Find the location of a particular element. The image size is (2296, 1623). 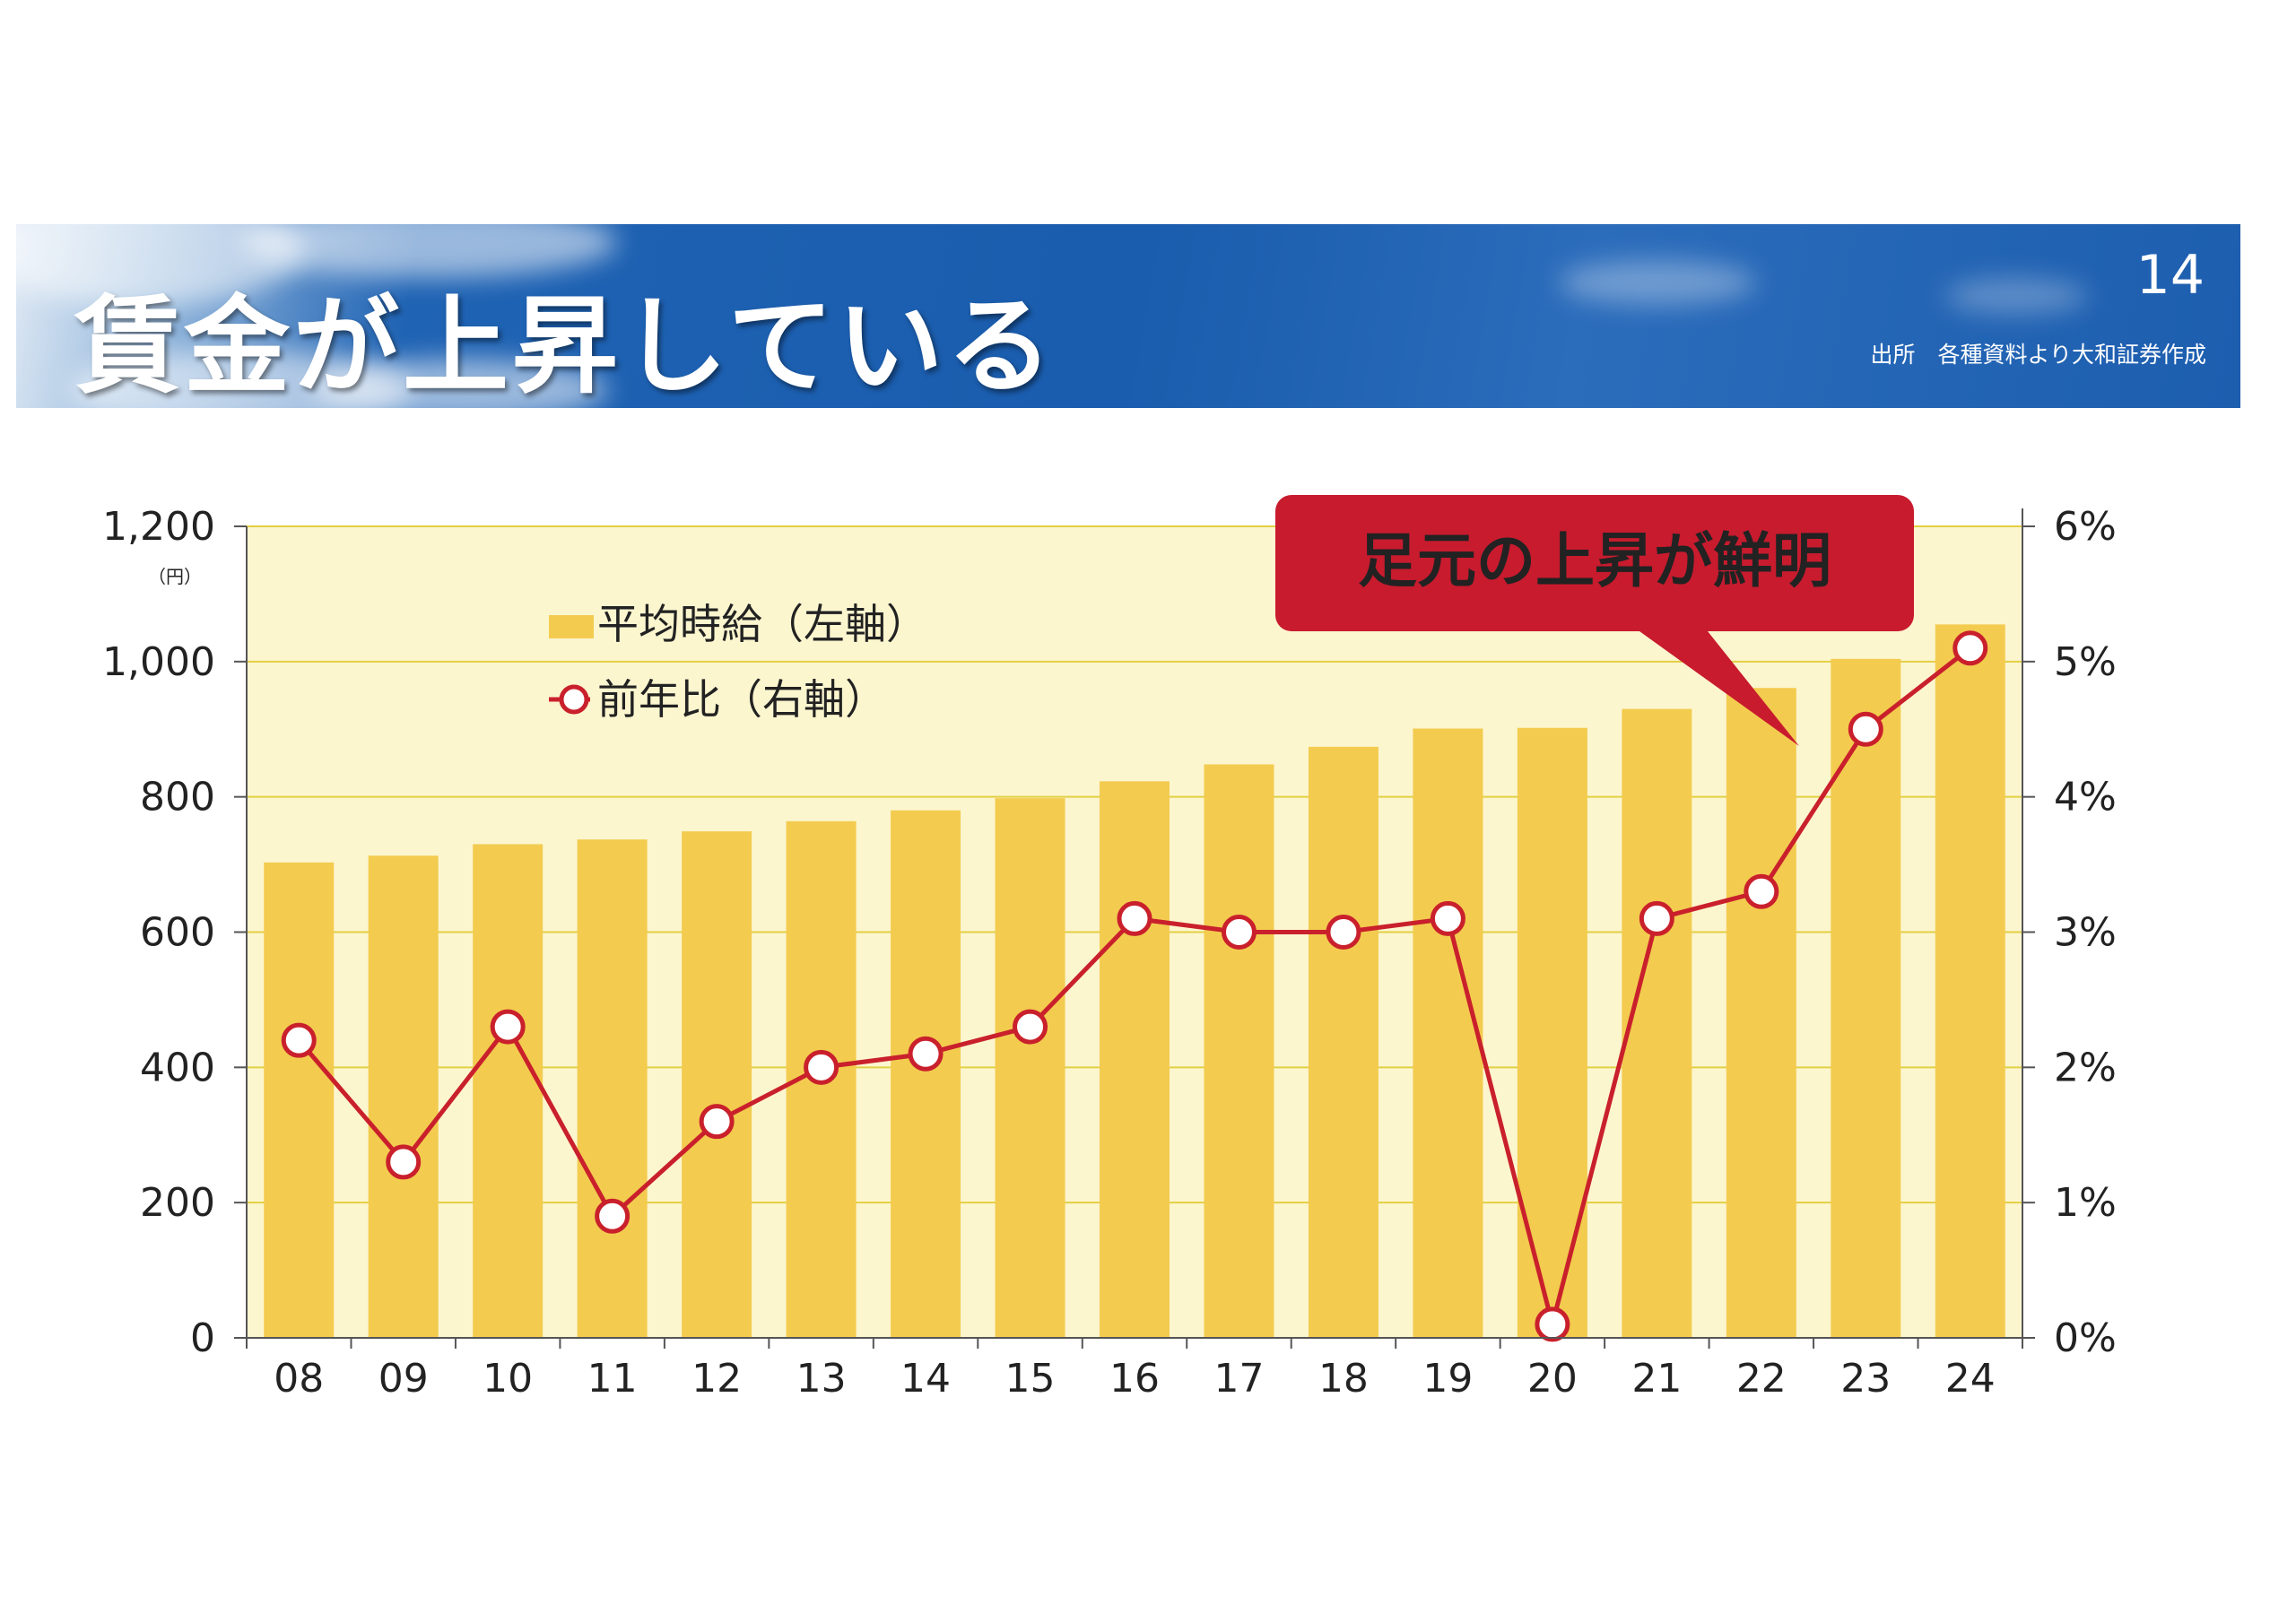

x-tick-label-10: 10 is located at coordinates (508, 1379).